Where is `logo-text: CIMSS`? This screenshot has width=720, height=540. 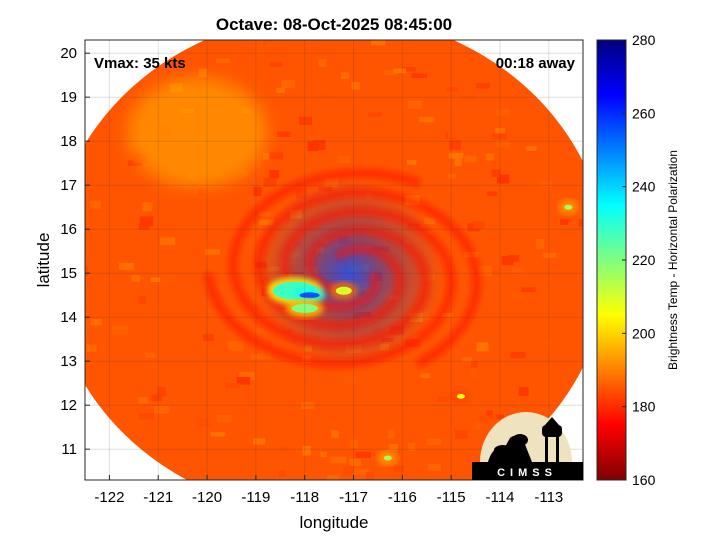
logo-text: CIMSS is located at coordinates (527, 473).